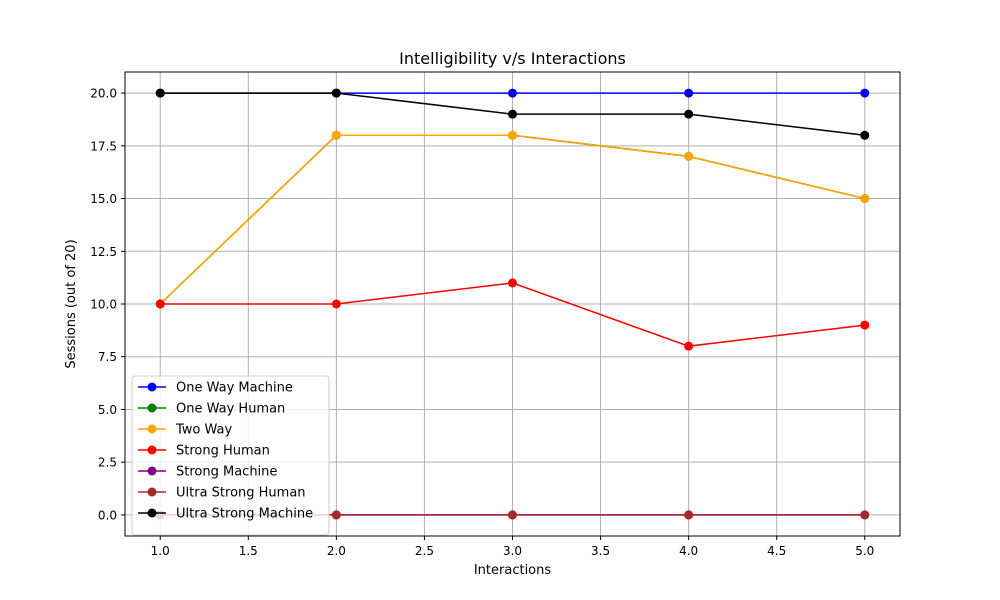  Describe the element at coordinates (864, 551) in the screenshot. I see `x-tick-label: 5.0` at that location.